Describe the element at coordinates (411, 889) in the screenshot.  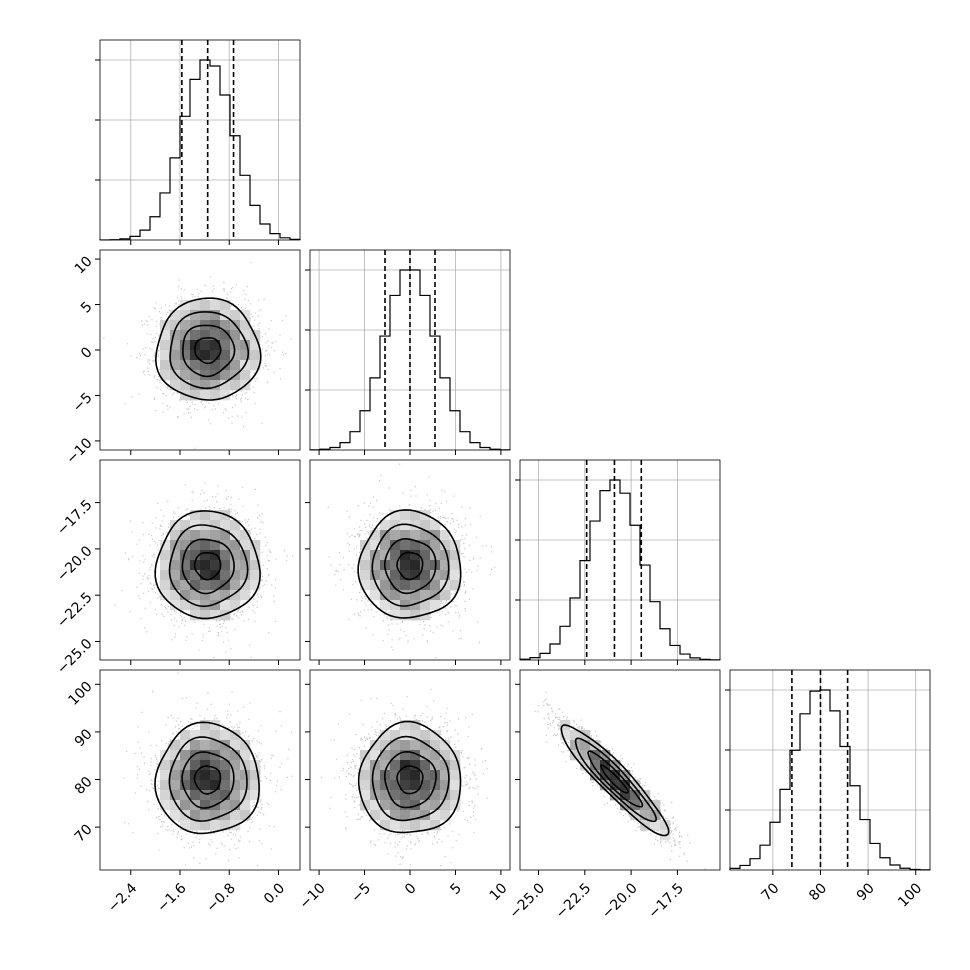
I see `x-tick-label: 0` at that location.